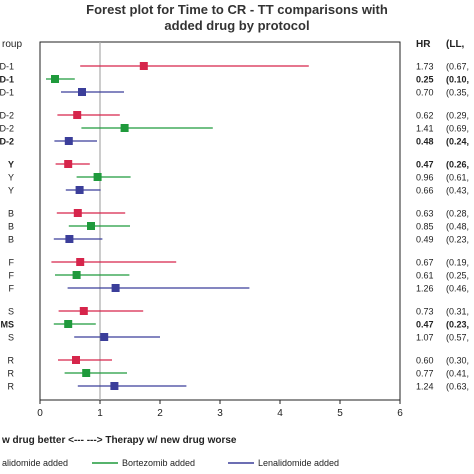  Describe the element at coordinates (425, 129) in the screenshot. I see `hr-value: 1.41` at that location.